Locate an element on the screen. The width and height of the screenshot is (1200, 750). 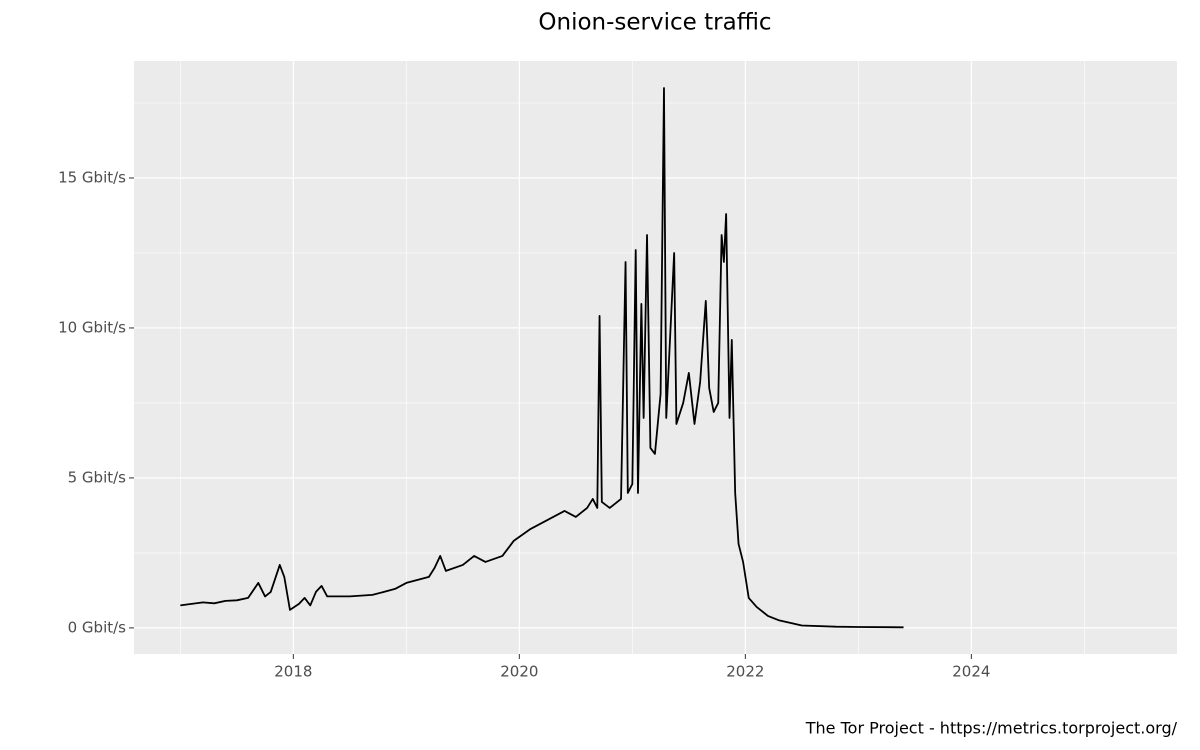
x-tick-label: 2022 is located at coordinates (745, 672).